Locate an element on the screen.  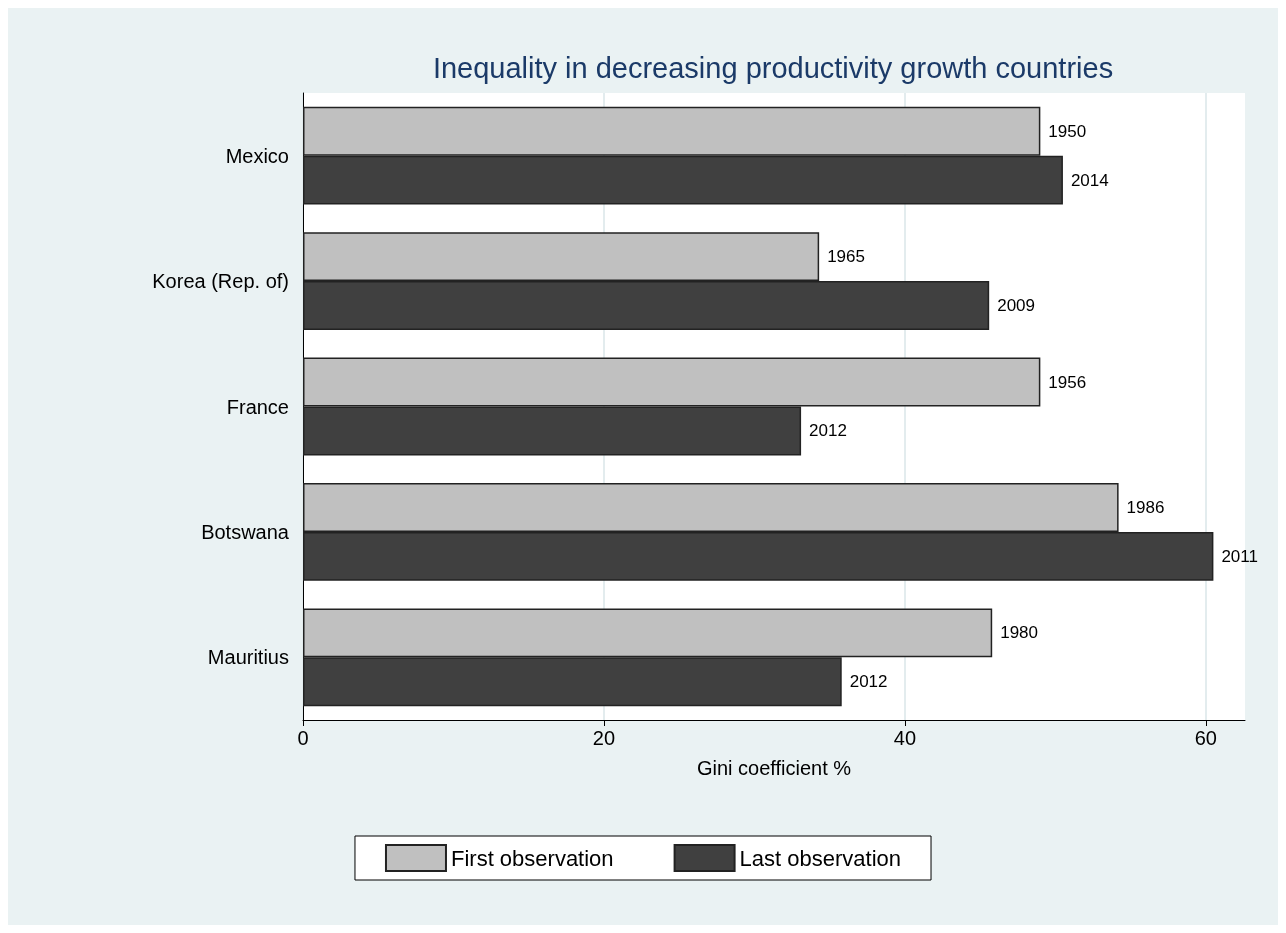
y-tick-label: France is located at coordinates (257, 406).